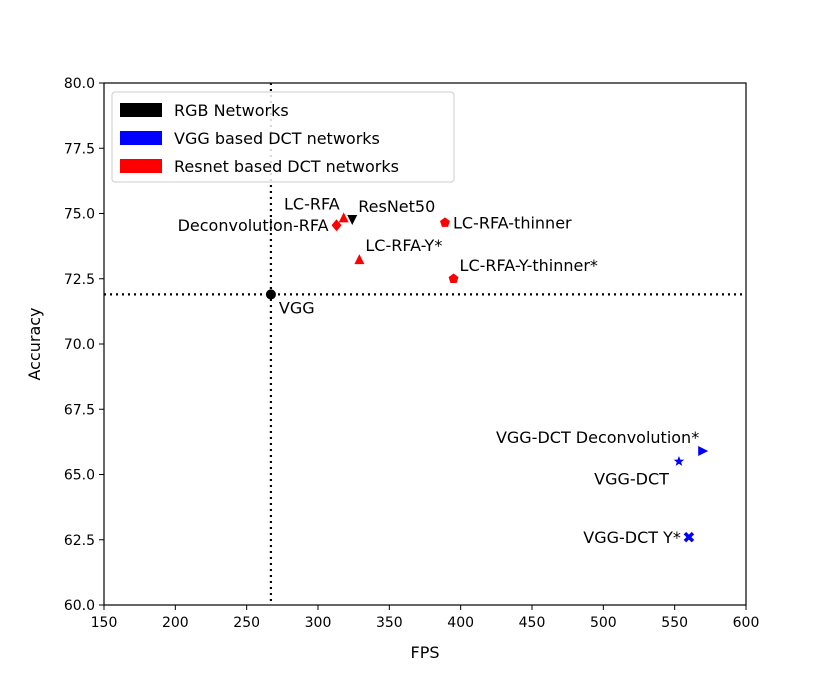 The height and width of the screenshot is (692, 830). I want to click on x-tick-label: 300, so click(318, 623).